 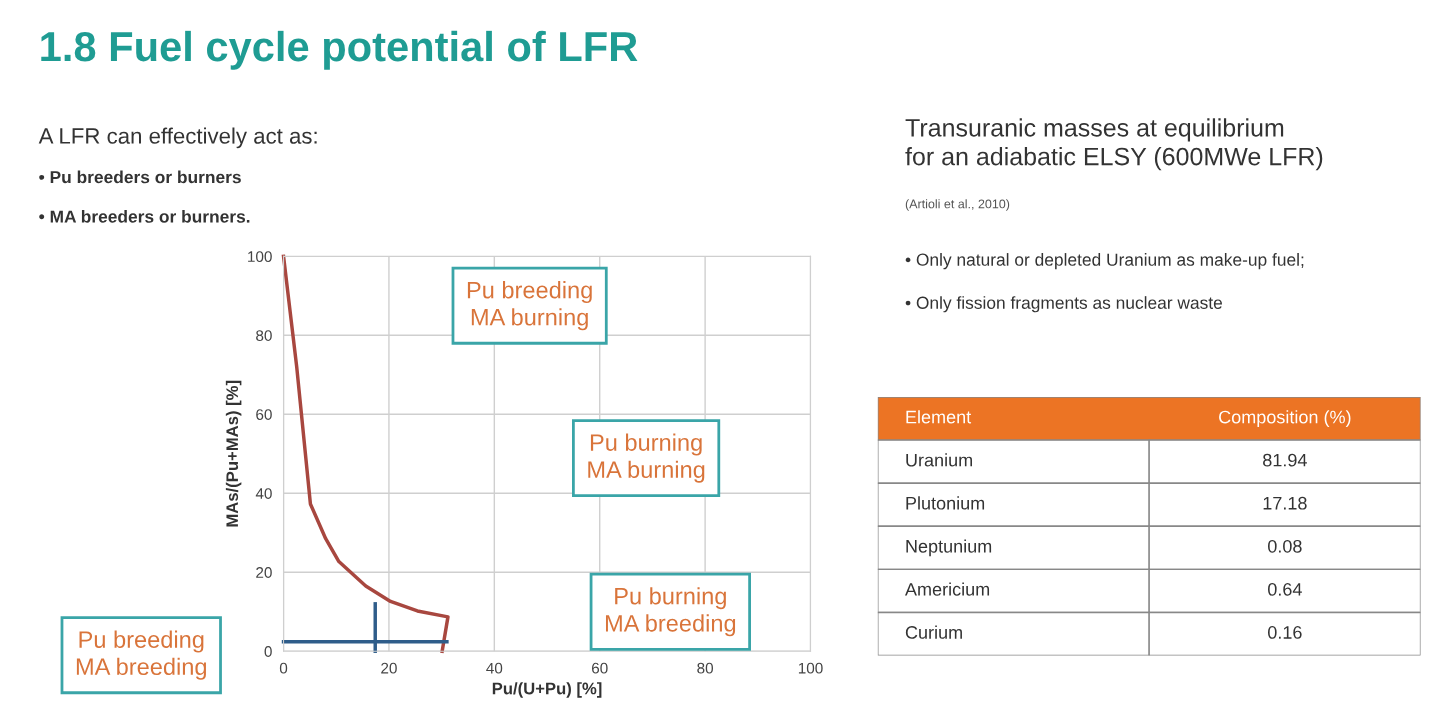 I want to click on data-label: 0.08, so click(x=1285, y=546).